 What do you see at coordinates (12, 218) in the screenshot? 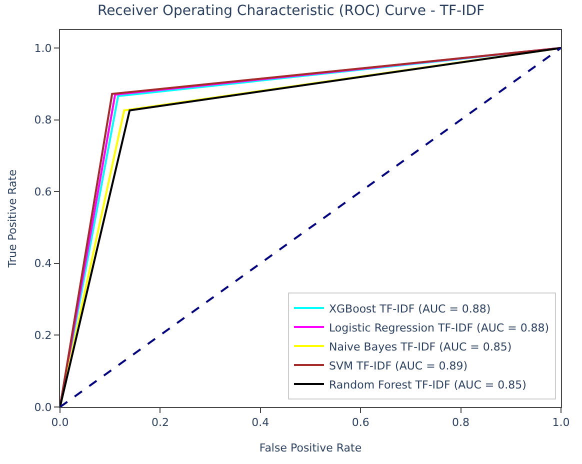
I see `y-axis-title: True Positive Rate` at bounding box center [12, 218].